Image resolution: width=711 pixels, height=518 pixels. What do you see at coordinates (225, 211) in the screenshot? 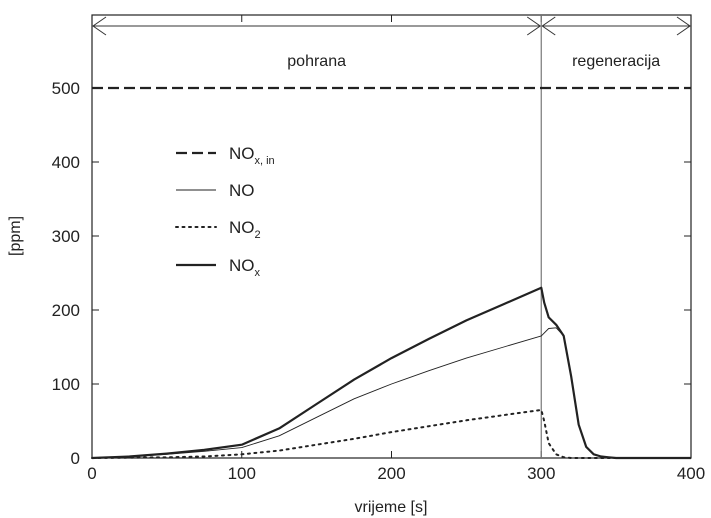
I see `legend: NOx, in NO NO2 NOx` at bounding box center [225, 211].